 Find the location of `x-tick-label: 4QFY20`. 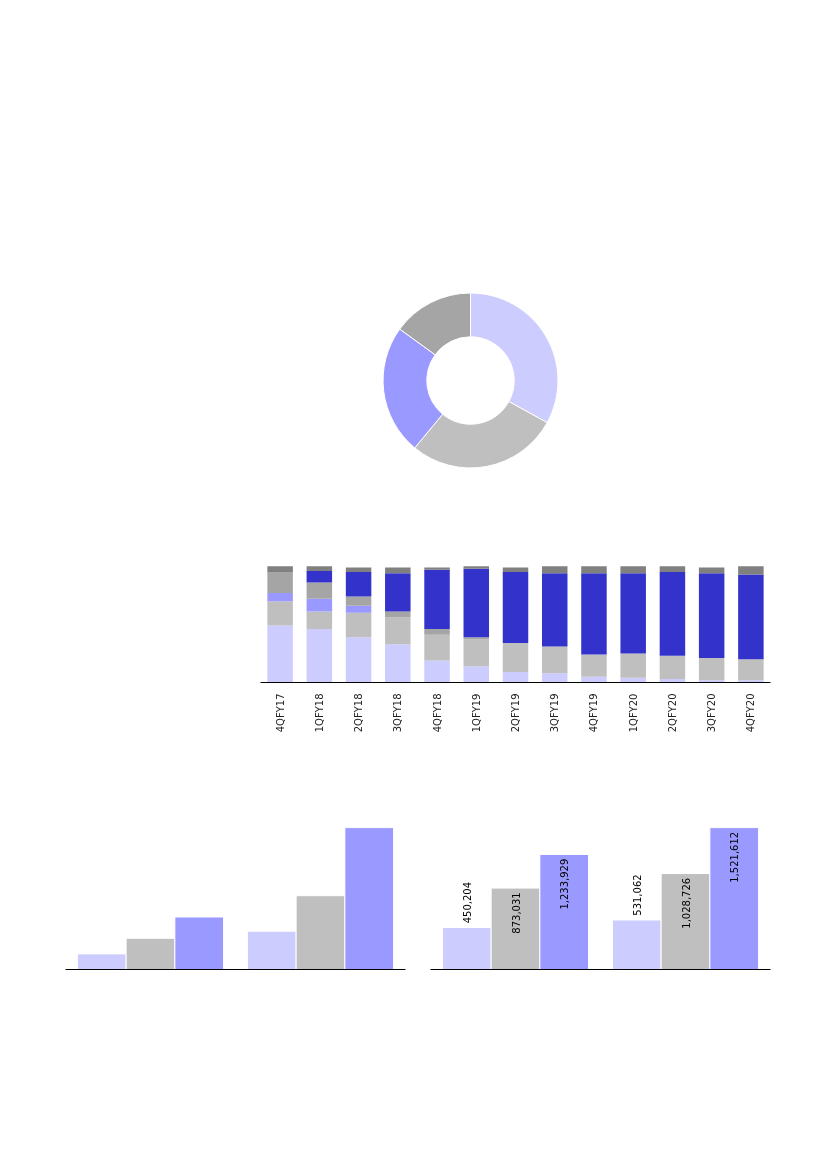

x-tick-label: 4QFY20 is located at coordinates (751, 713).